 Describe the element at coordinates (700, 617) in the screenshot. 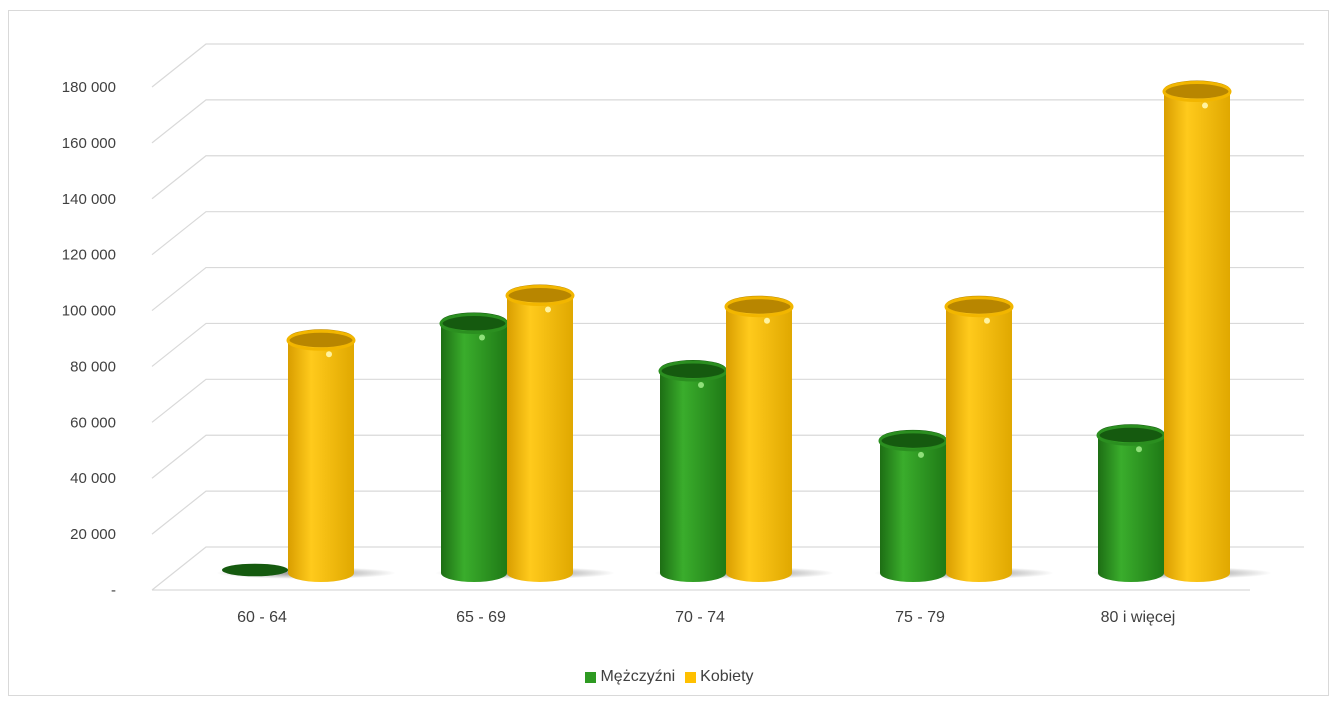

I see `x-tick-label: 70 - 74` at that location.